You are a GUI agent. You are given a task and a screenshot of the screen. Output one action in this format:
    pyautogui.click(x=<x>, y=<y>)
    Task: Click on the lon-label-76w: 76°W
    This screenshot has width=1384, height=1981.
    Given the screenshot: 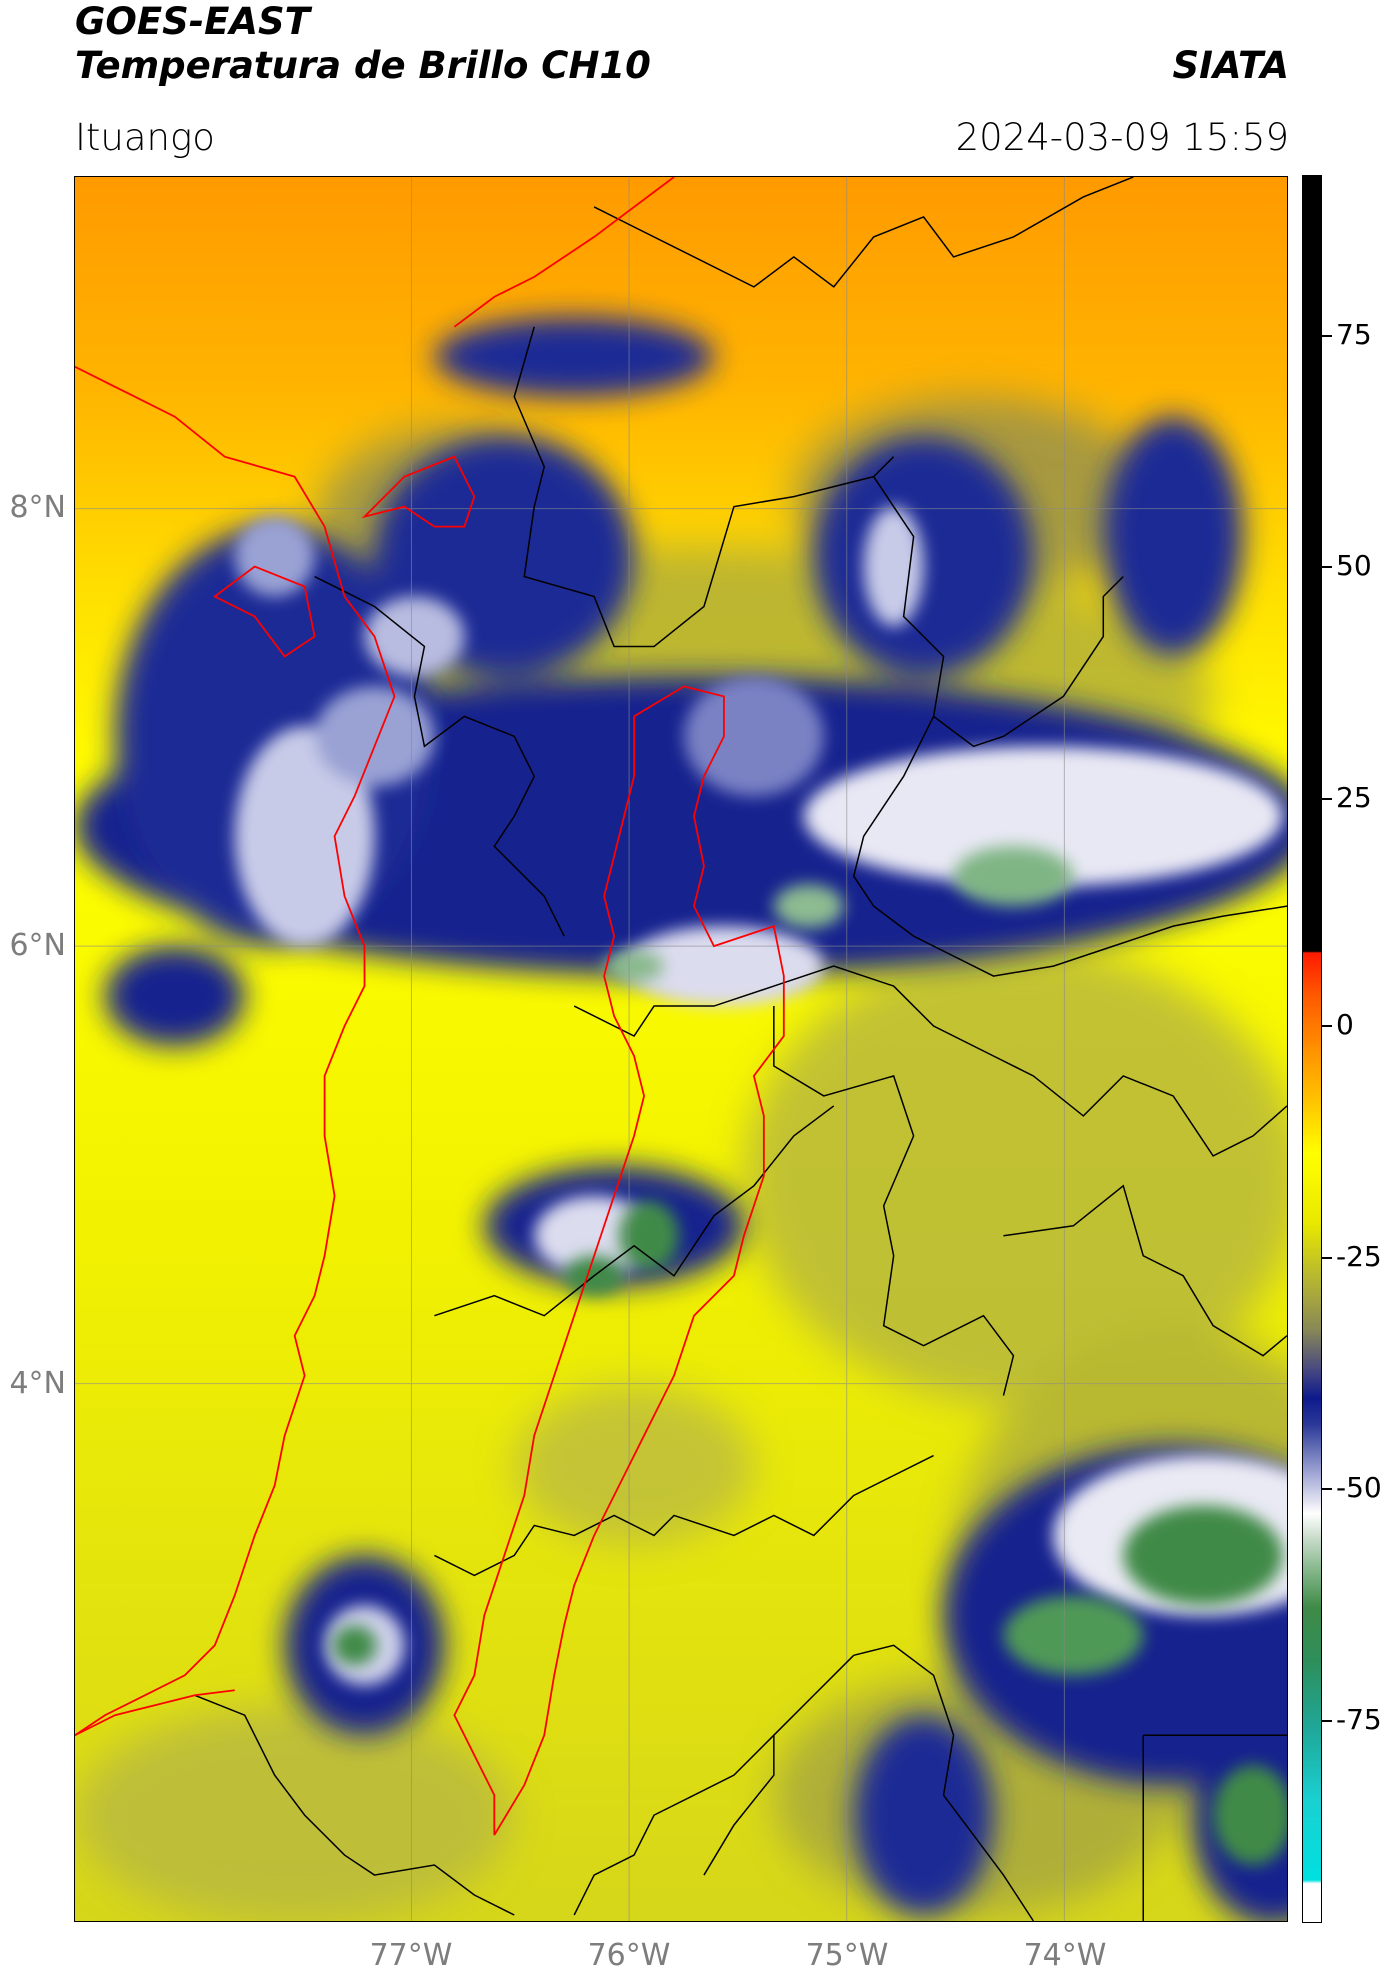 What is the action you would take?
    pyautogui.click(x=629, y=1955)
    